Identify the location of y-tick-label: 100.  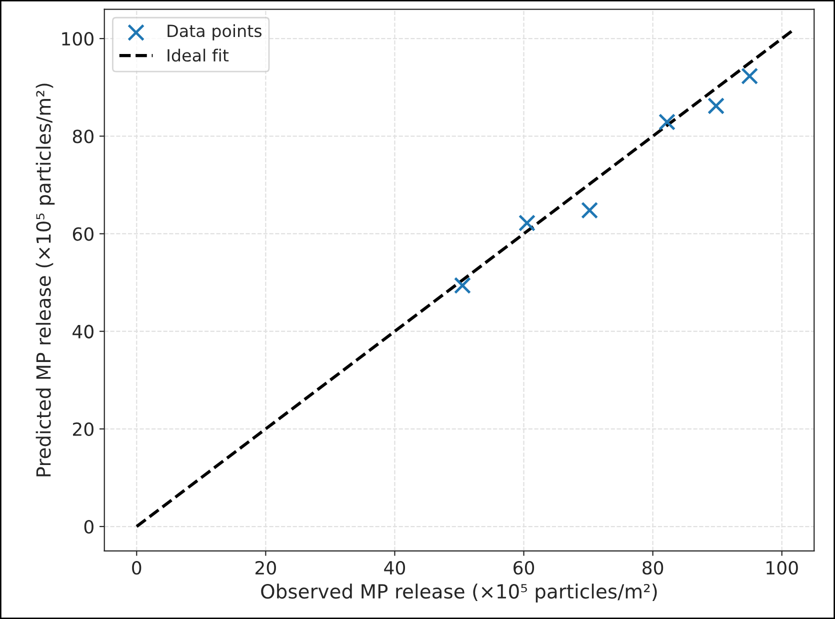
(78, 39).